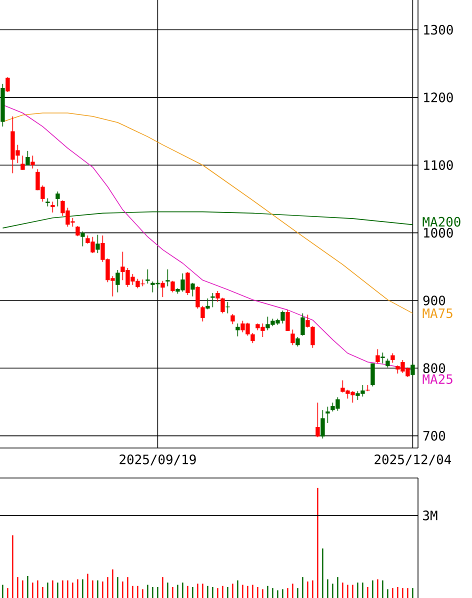 This screenshot has width=472, height=598. I want to click on y-tick-label: 1100, so click(438, 165).